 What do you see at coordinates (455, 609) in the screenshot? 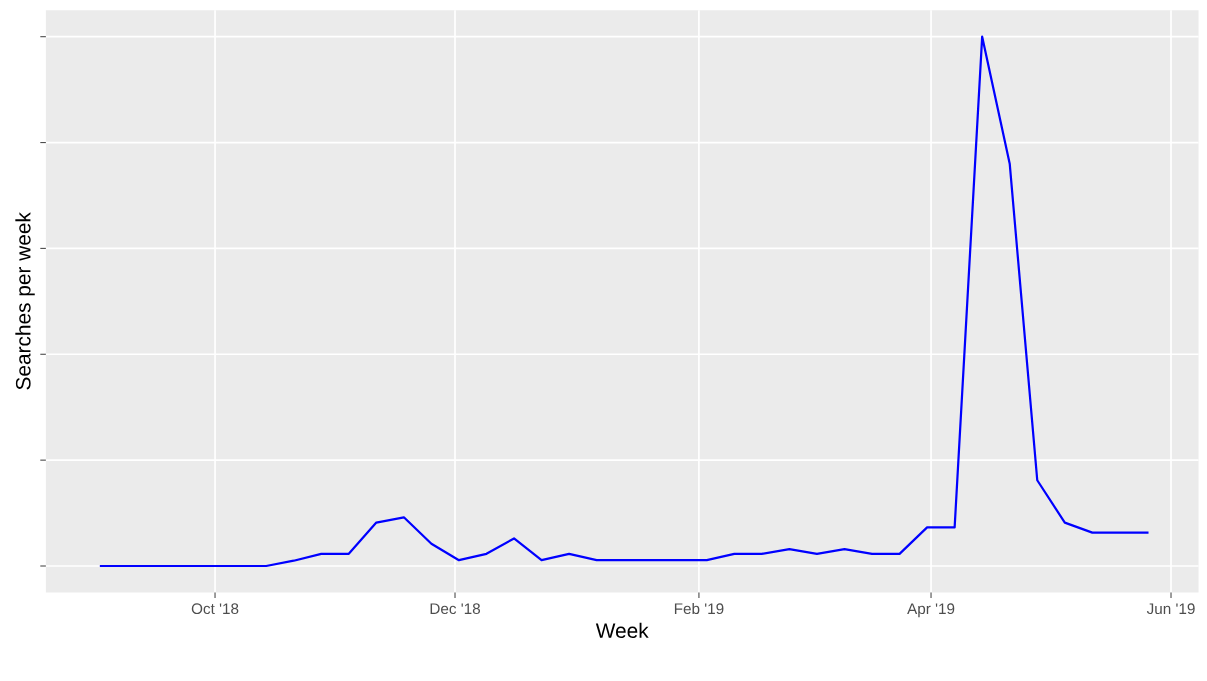
I see `x-tick-label: Dec '18` at bounding box center [455, 609].